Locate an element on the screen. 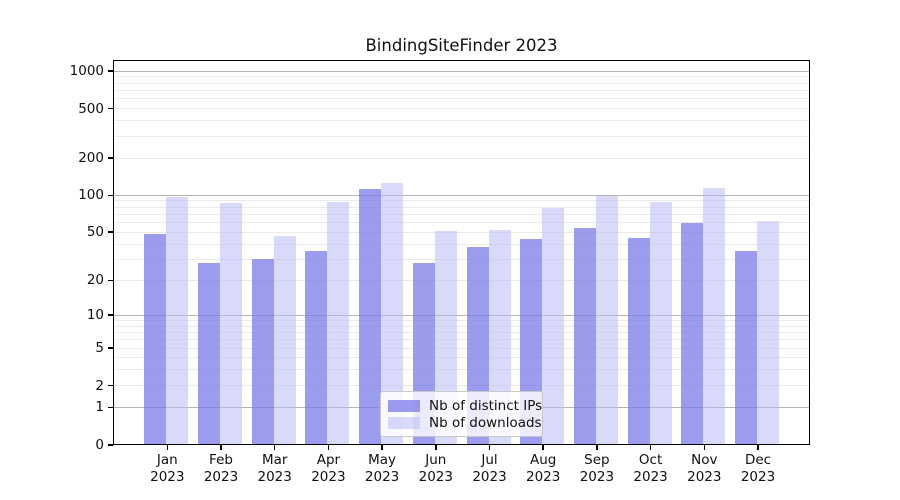  legend: Nb of distinct IPs Nb of downloads is located at coordinates (461, 414).